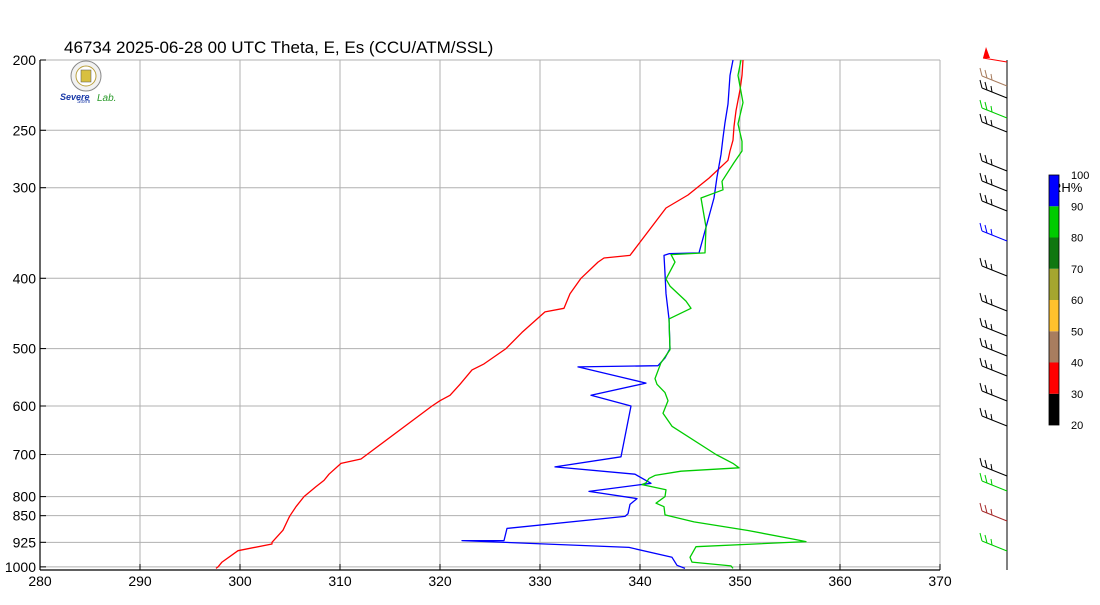 The width and height of the screenshot is (1100, 605). Describe the element at coordinates (40, 581) in the screenshot. I see `x-tick-label: 280` at that location.